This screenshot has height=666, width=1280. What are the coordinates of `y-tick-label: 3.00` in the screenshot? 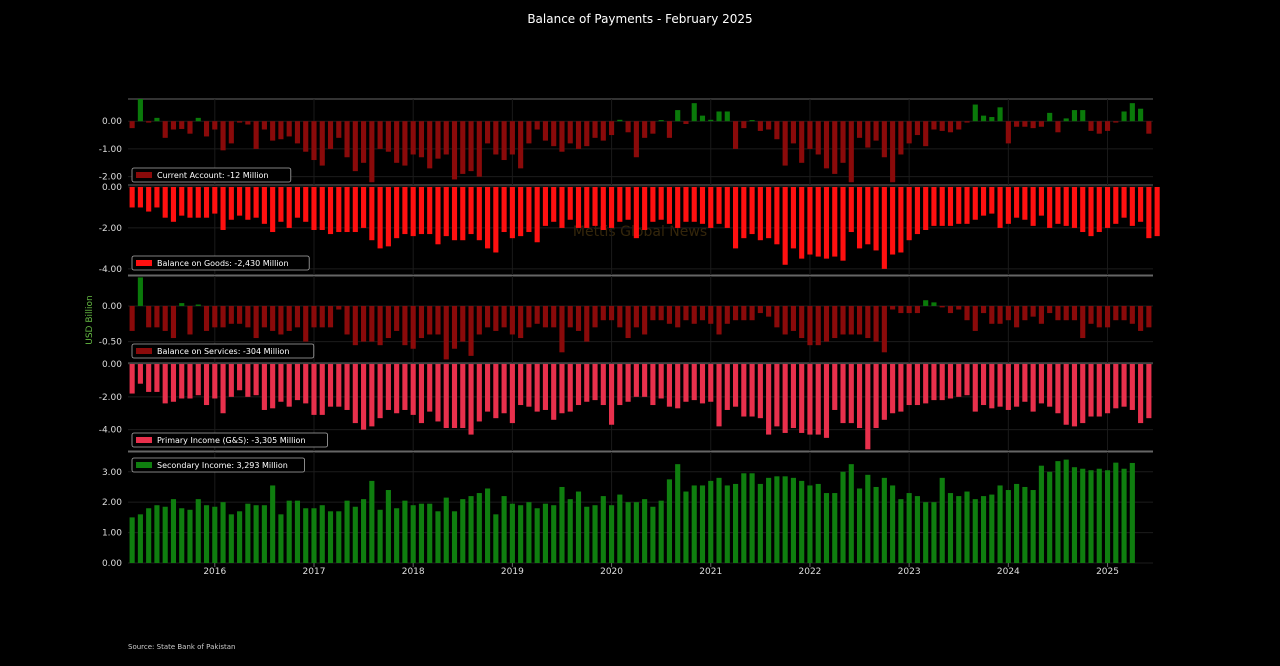 It's located at (112, 473).